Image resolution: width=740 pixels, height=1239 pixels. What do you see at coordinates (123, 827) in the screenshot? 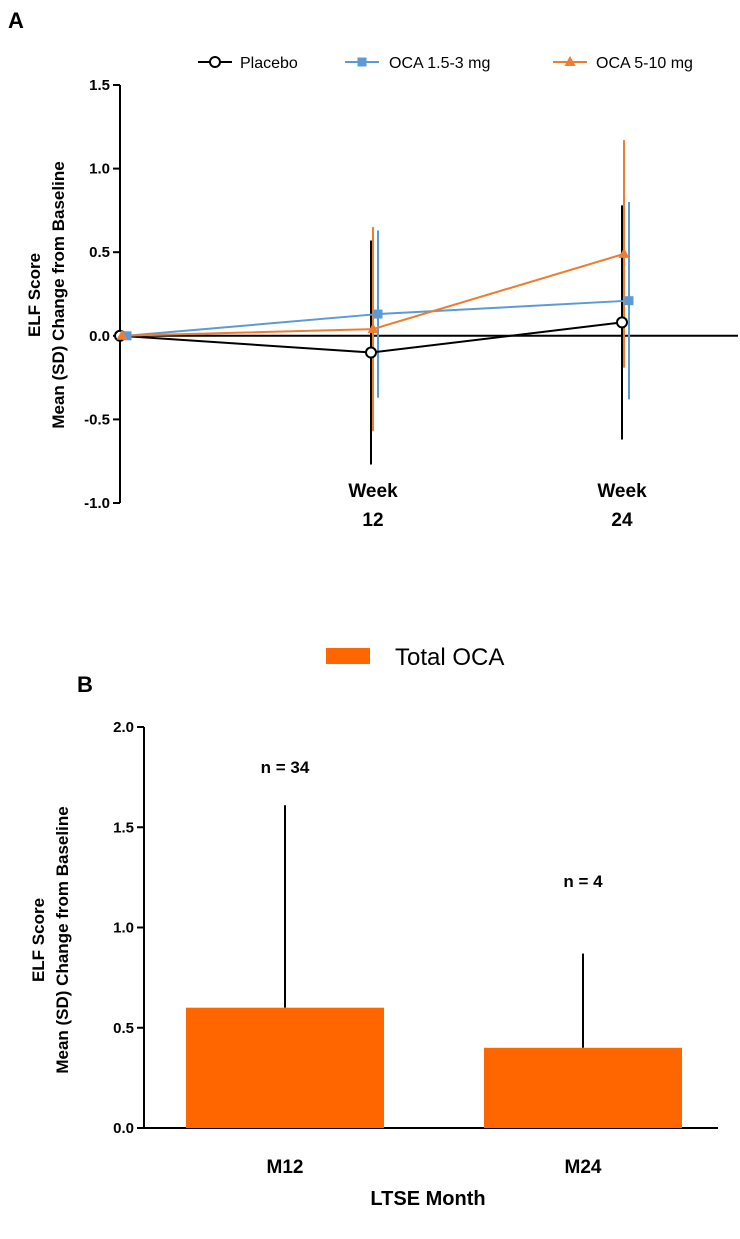
I see `panel-b-ytick-label: 1.5` at bounding box center [123, 827].